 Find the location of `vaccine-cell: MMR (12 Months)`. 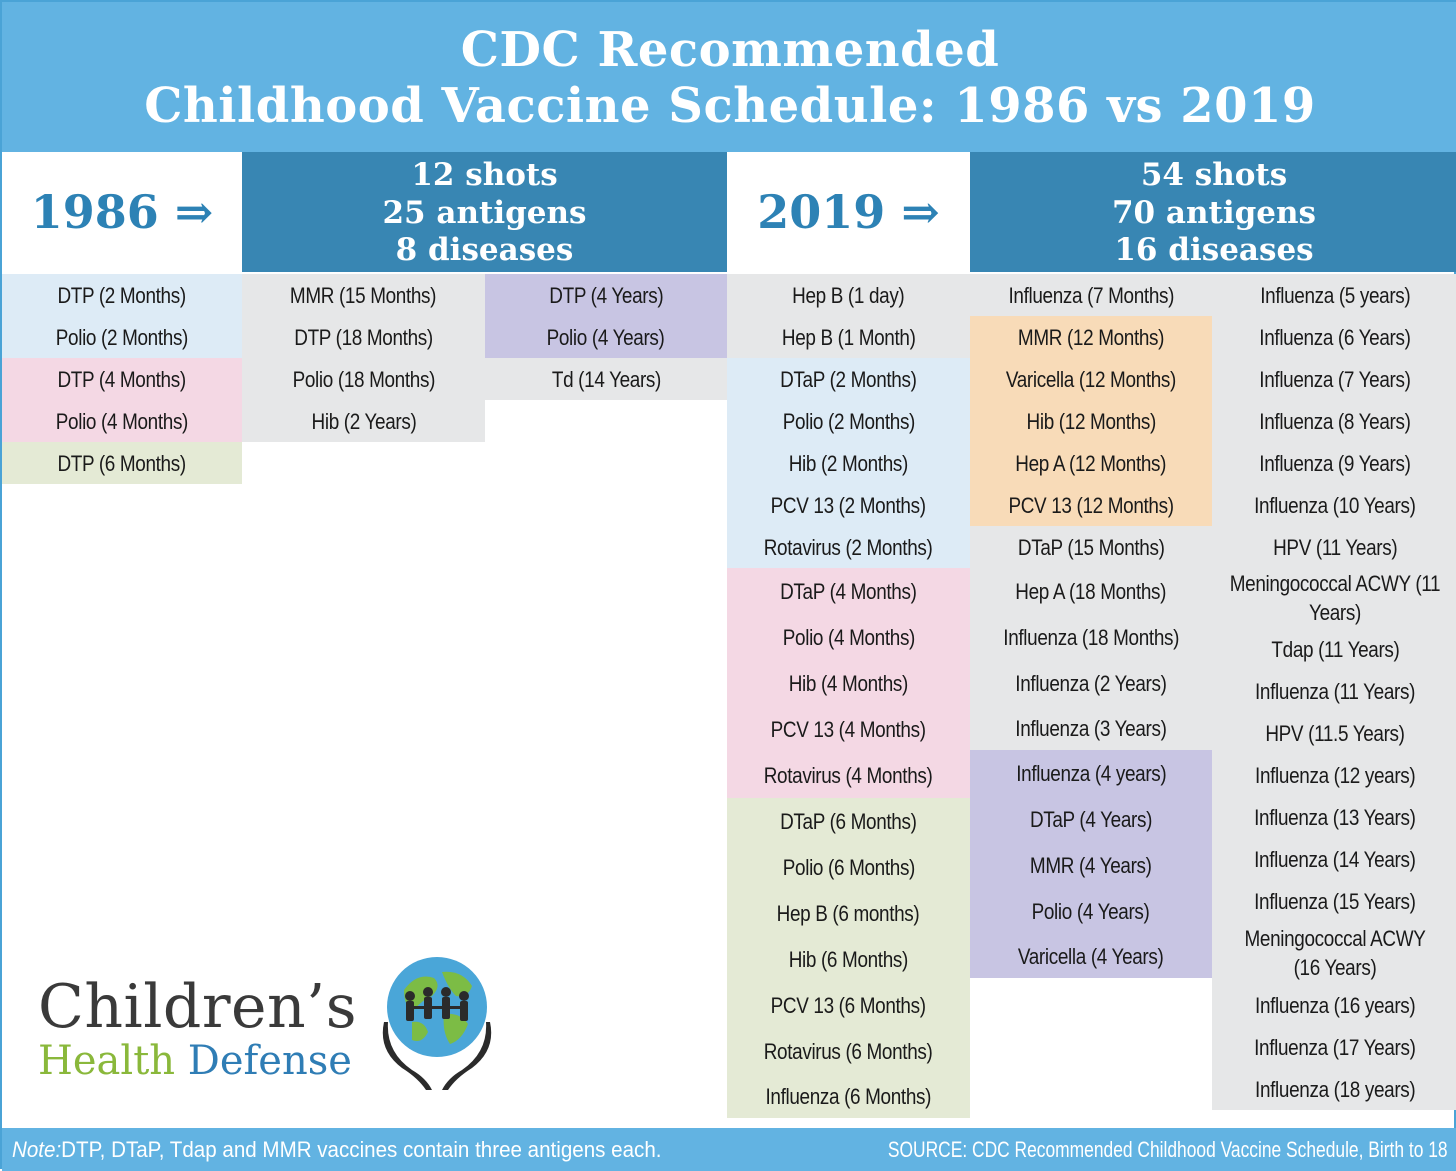

vaccine-cell: MMR (12 Months) is located at coordinates (1091, 337).